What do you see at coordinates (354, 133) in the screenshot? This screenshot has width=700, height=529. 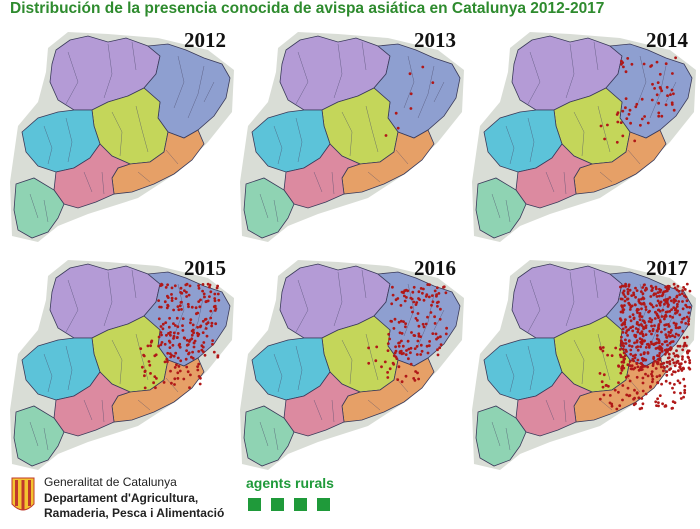 I see `map-panel-2013: 2013` at bounding box center [354, 133].